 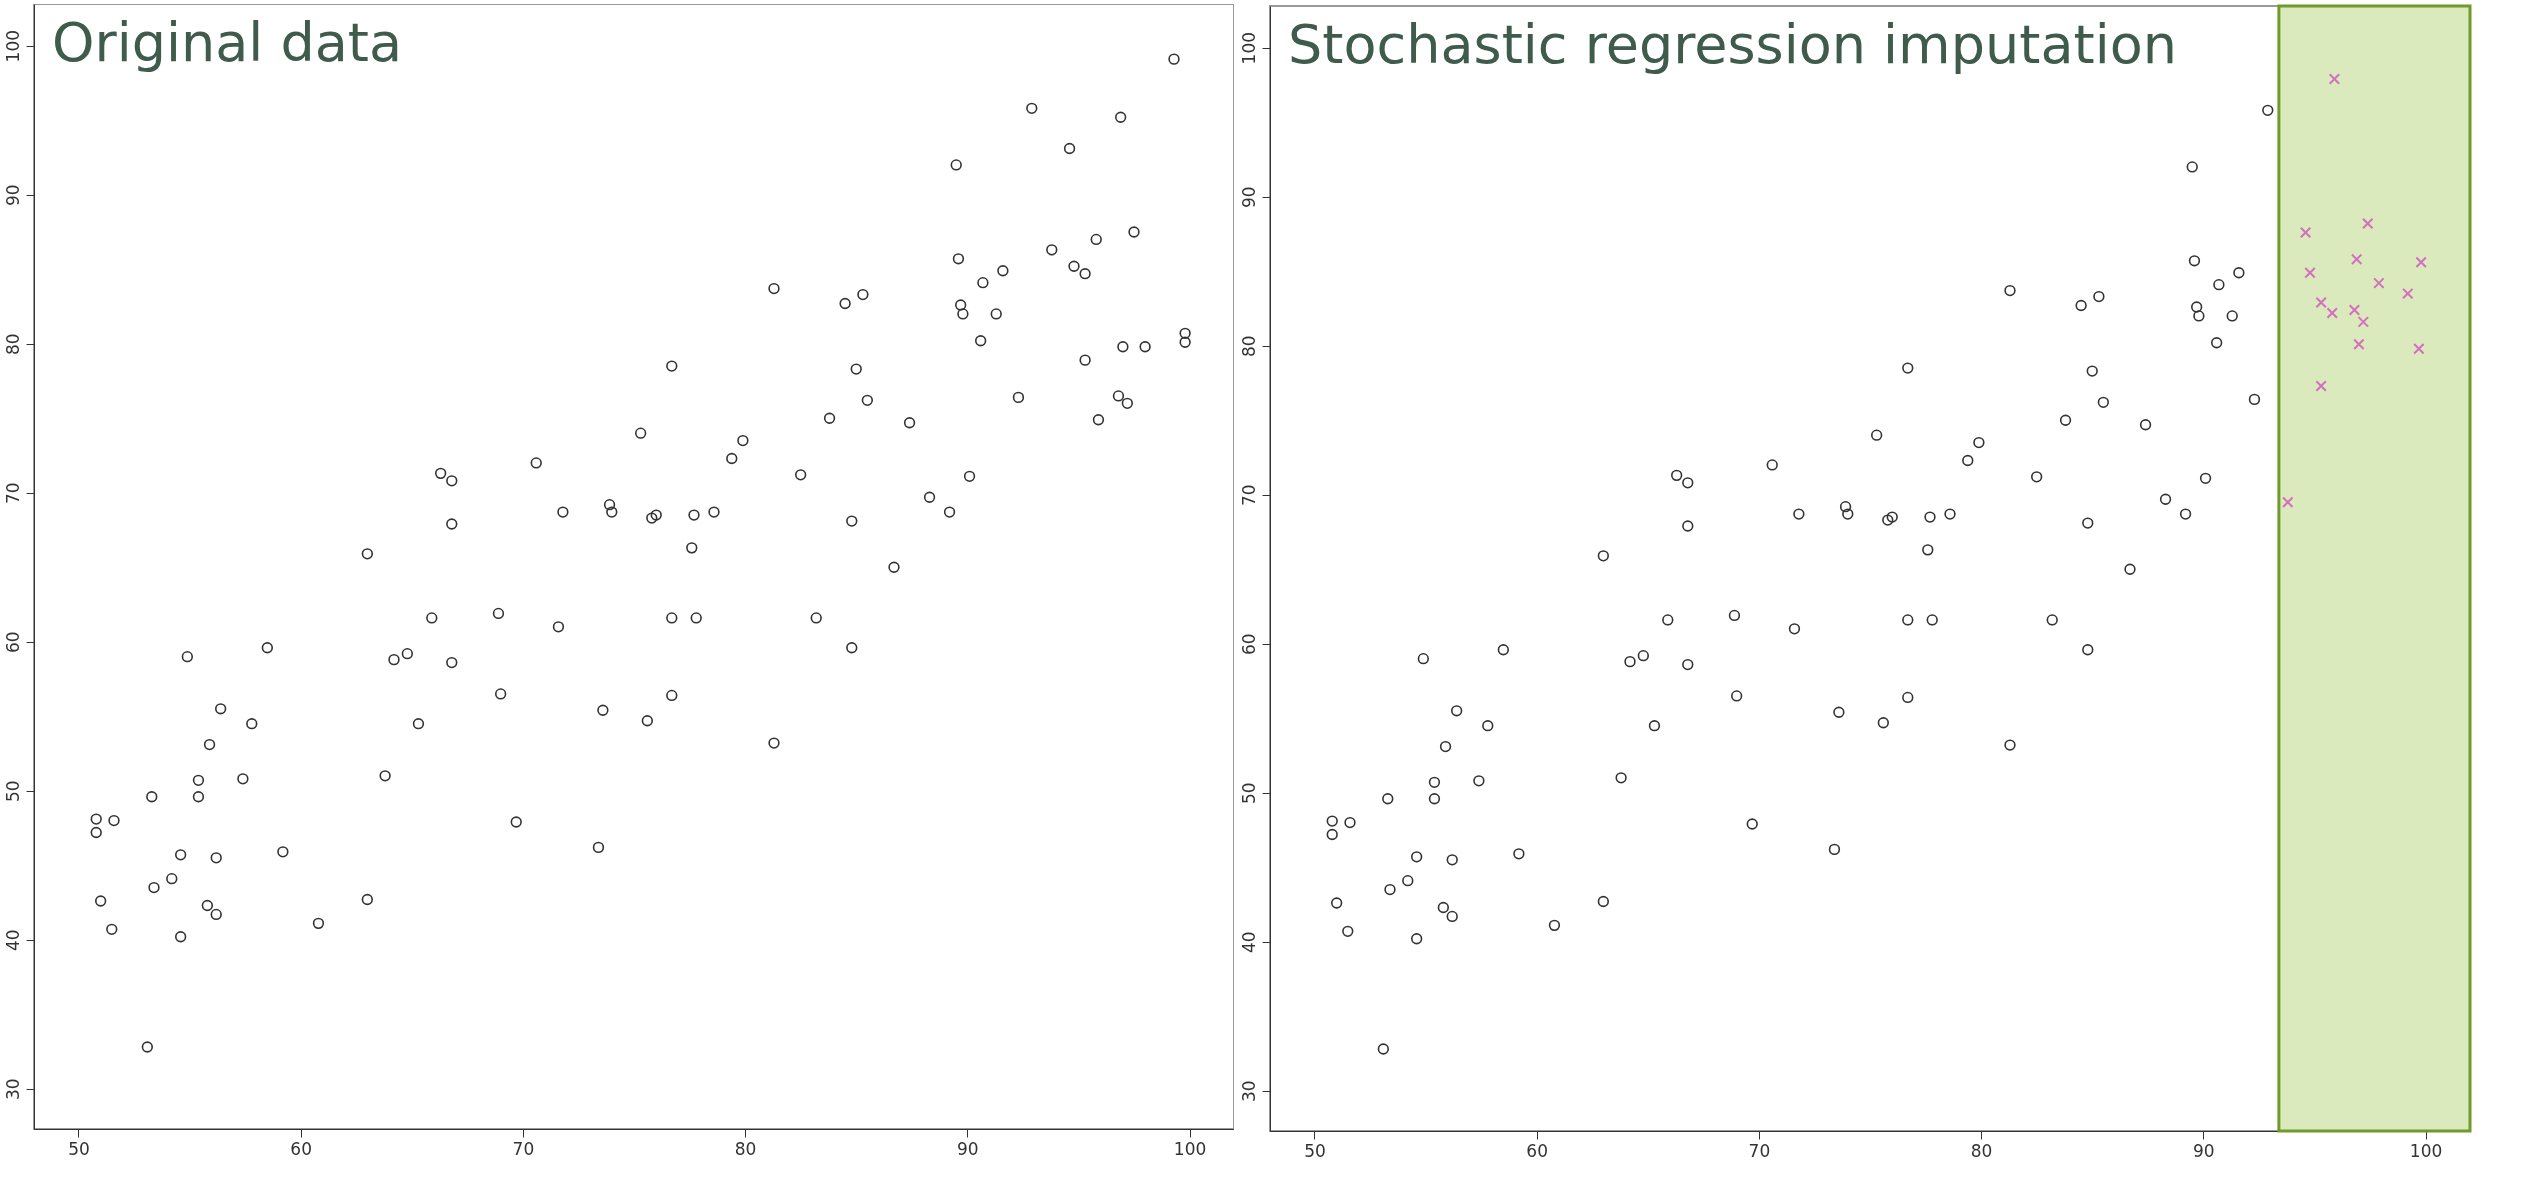 What do you see at coordinates (227, 42) in the screenshot?
I see `chart-title: Original data` at bounding box center [227, 42].